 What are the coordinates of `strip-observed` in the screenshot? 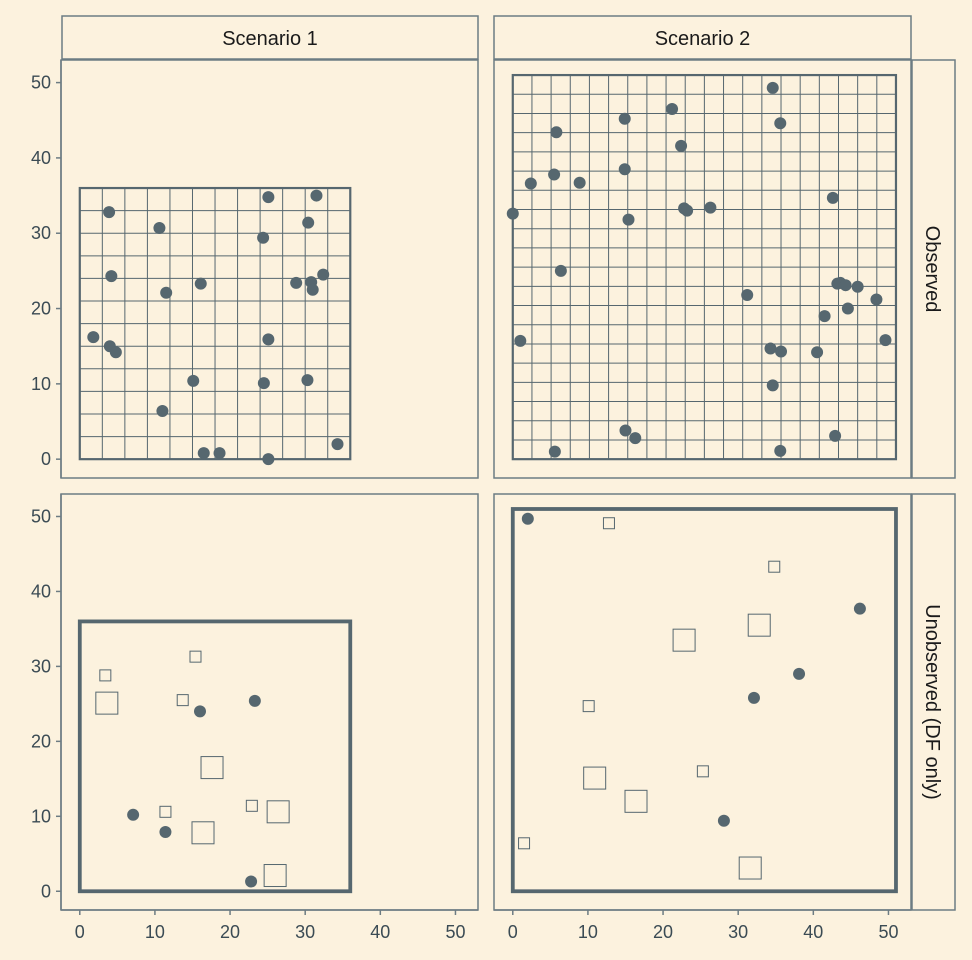 It's located at (933, 269).